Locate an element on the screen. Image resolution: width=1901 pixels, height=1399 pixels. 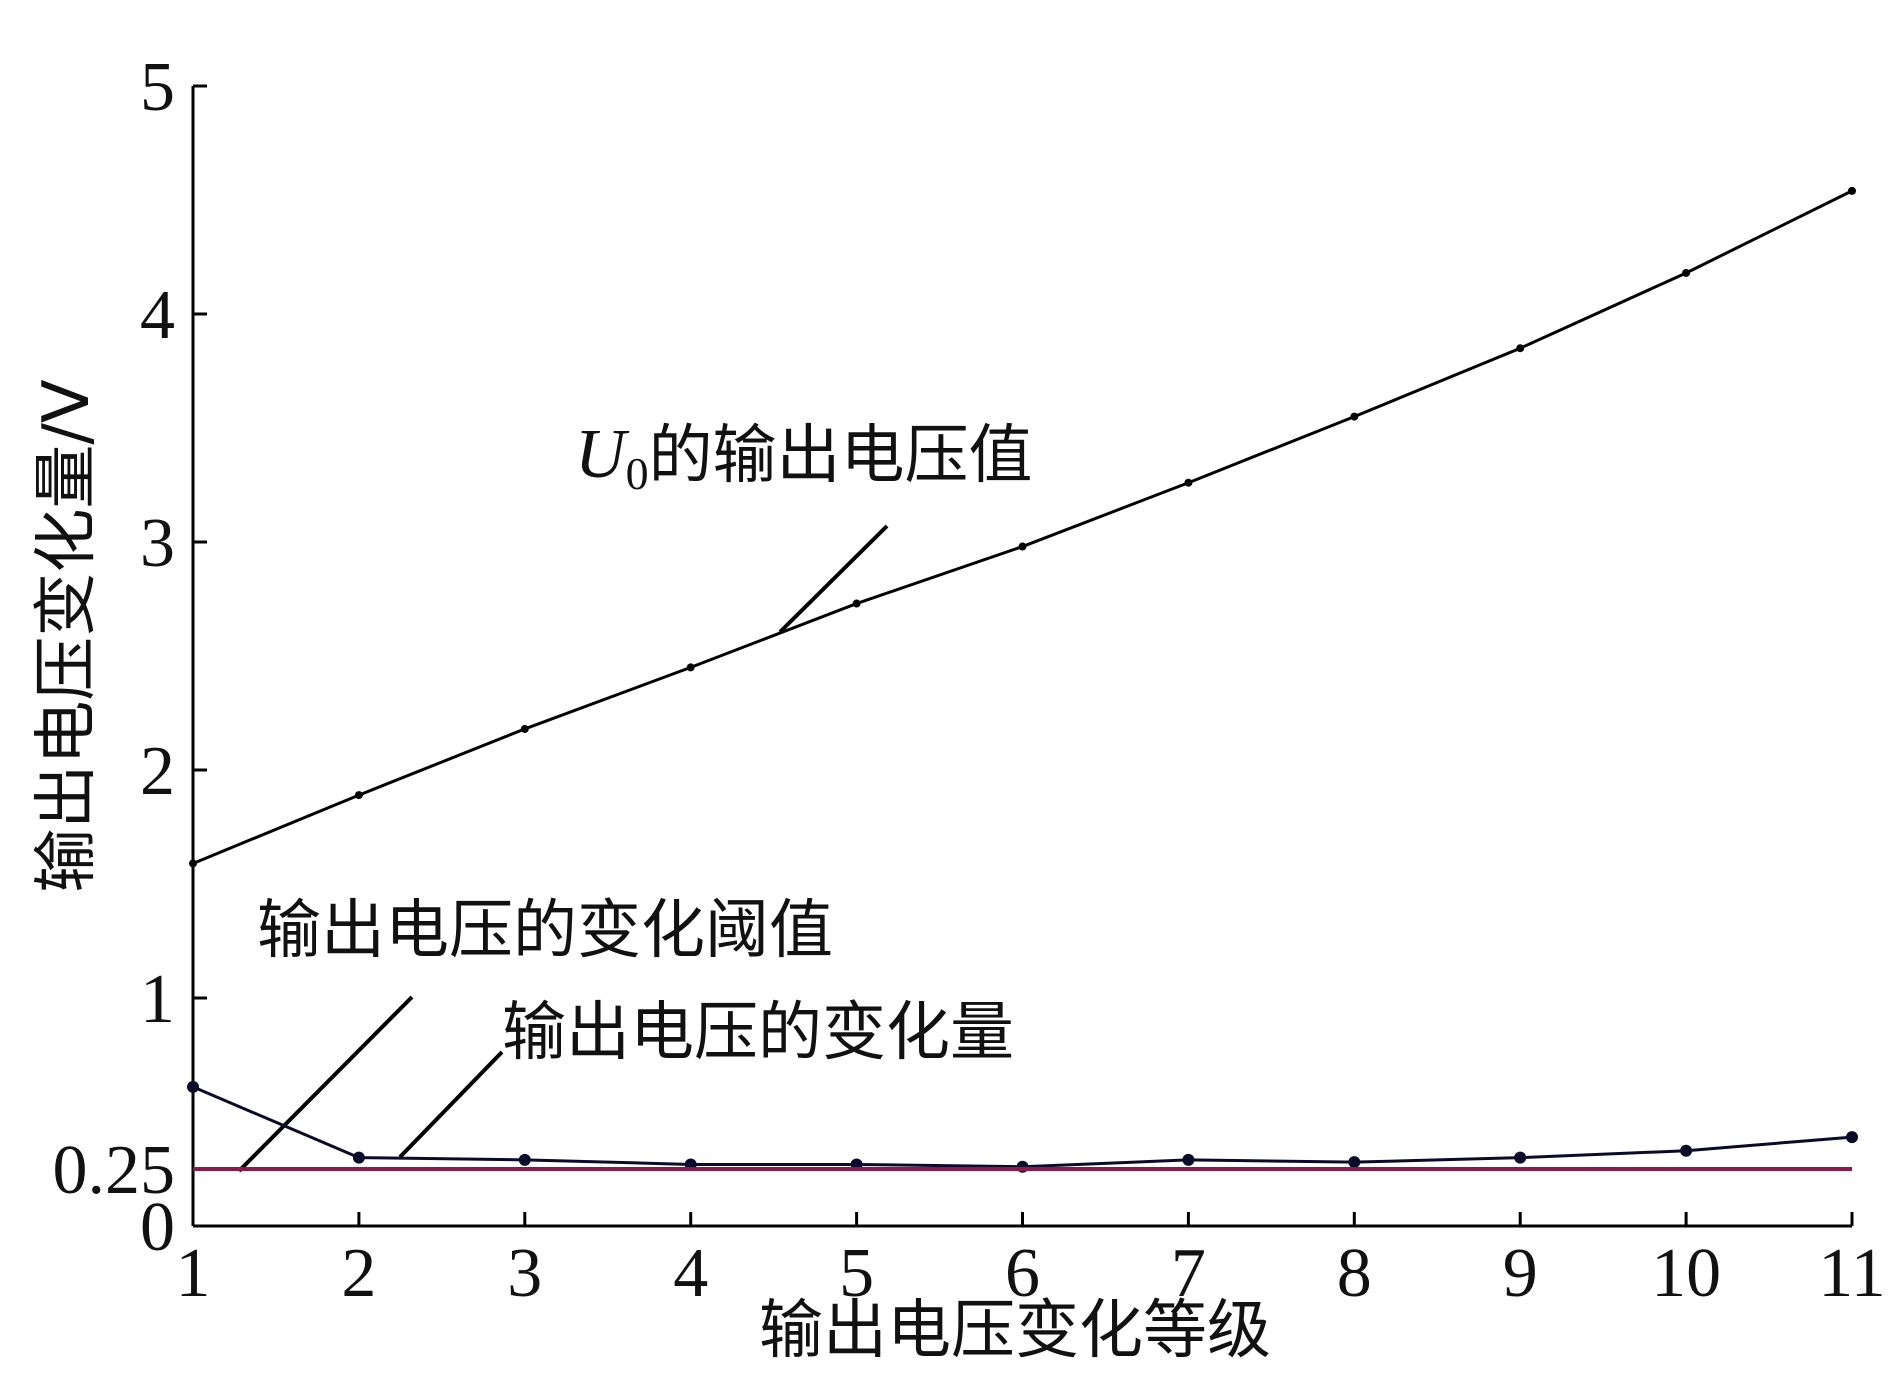
x-tick-label: 11 is located at coordinates (1851, 1273).